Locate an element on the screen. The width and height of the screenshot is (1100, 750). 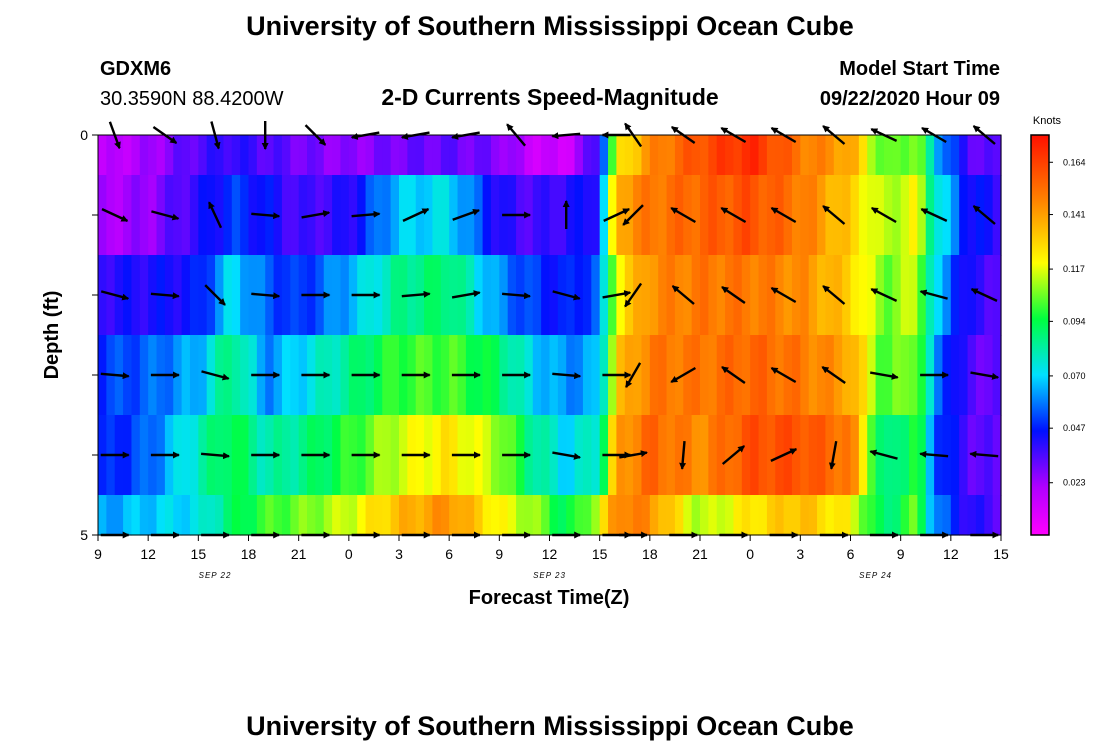
x-tick-label: 12 is located at coordinates (148, 554).